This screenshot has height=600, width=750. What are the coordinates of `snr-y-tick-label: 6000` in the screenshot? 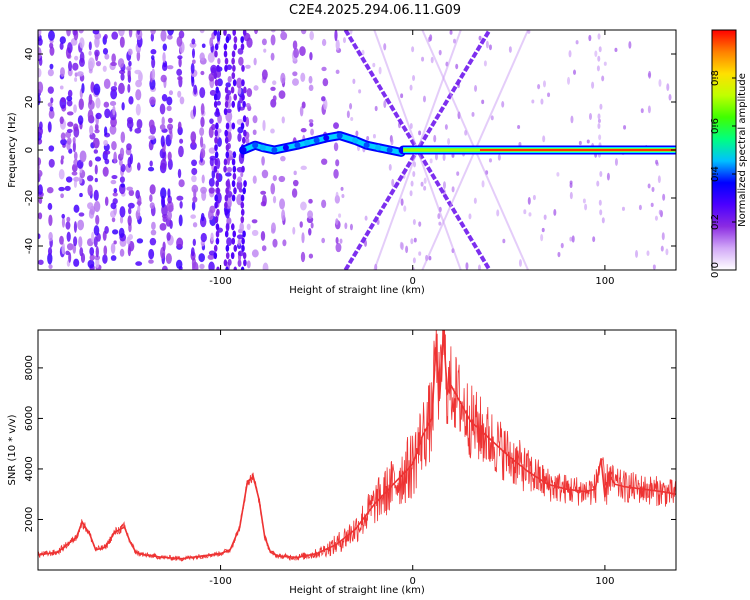 It's located at (29, 418).